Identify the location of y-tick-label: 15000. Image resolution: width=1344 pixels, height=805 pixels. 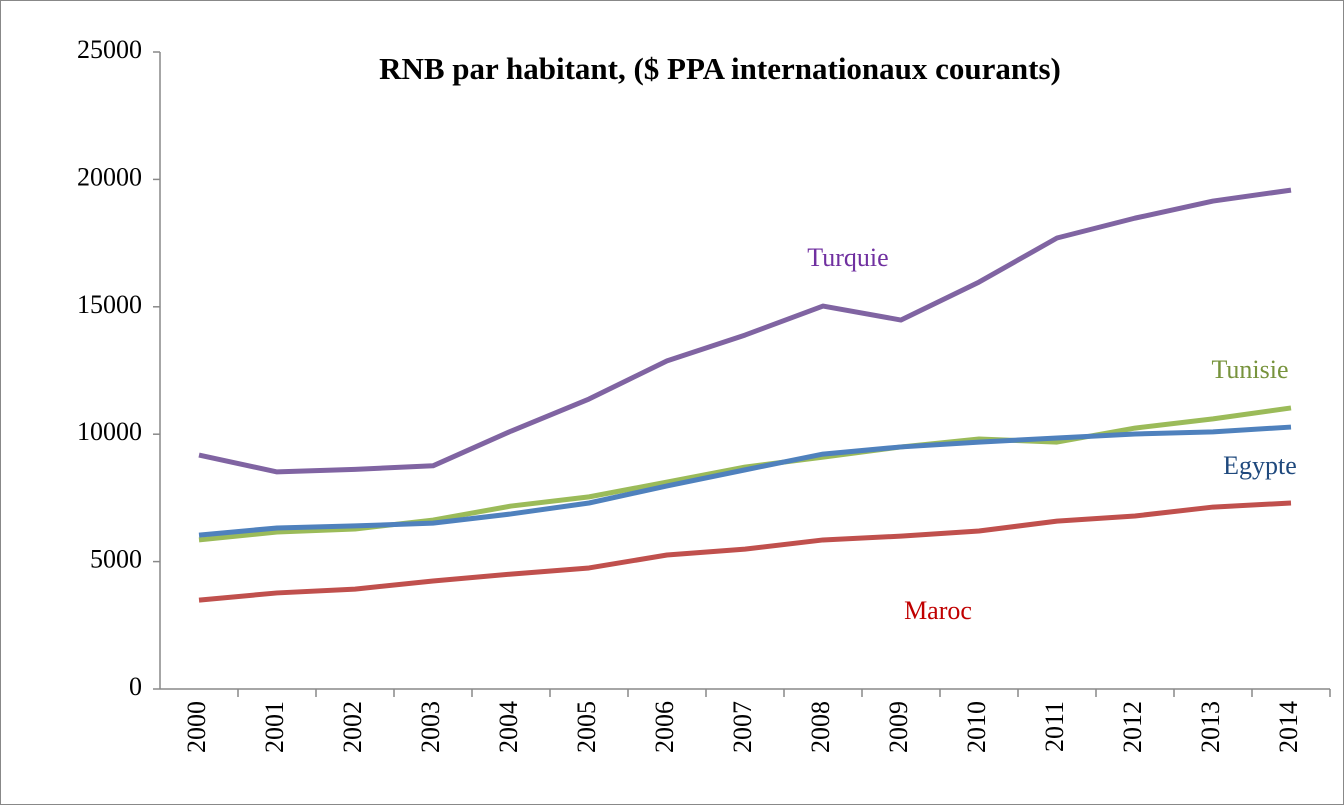
(109, 304).